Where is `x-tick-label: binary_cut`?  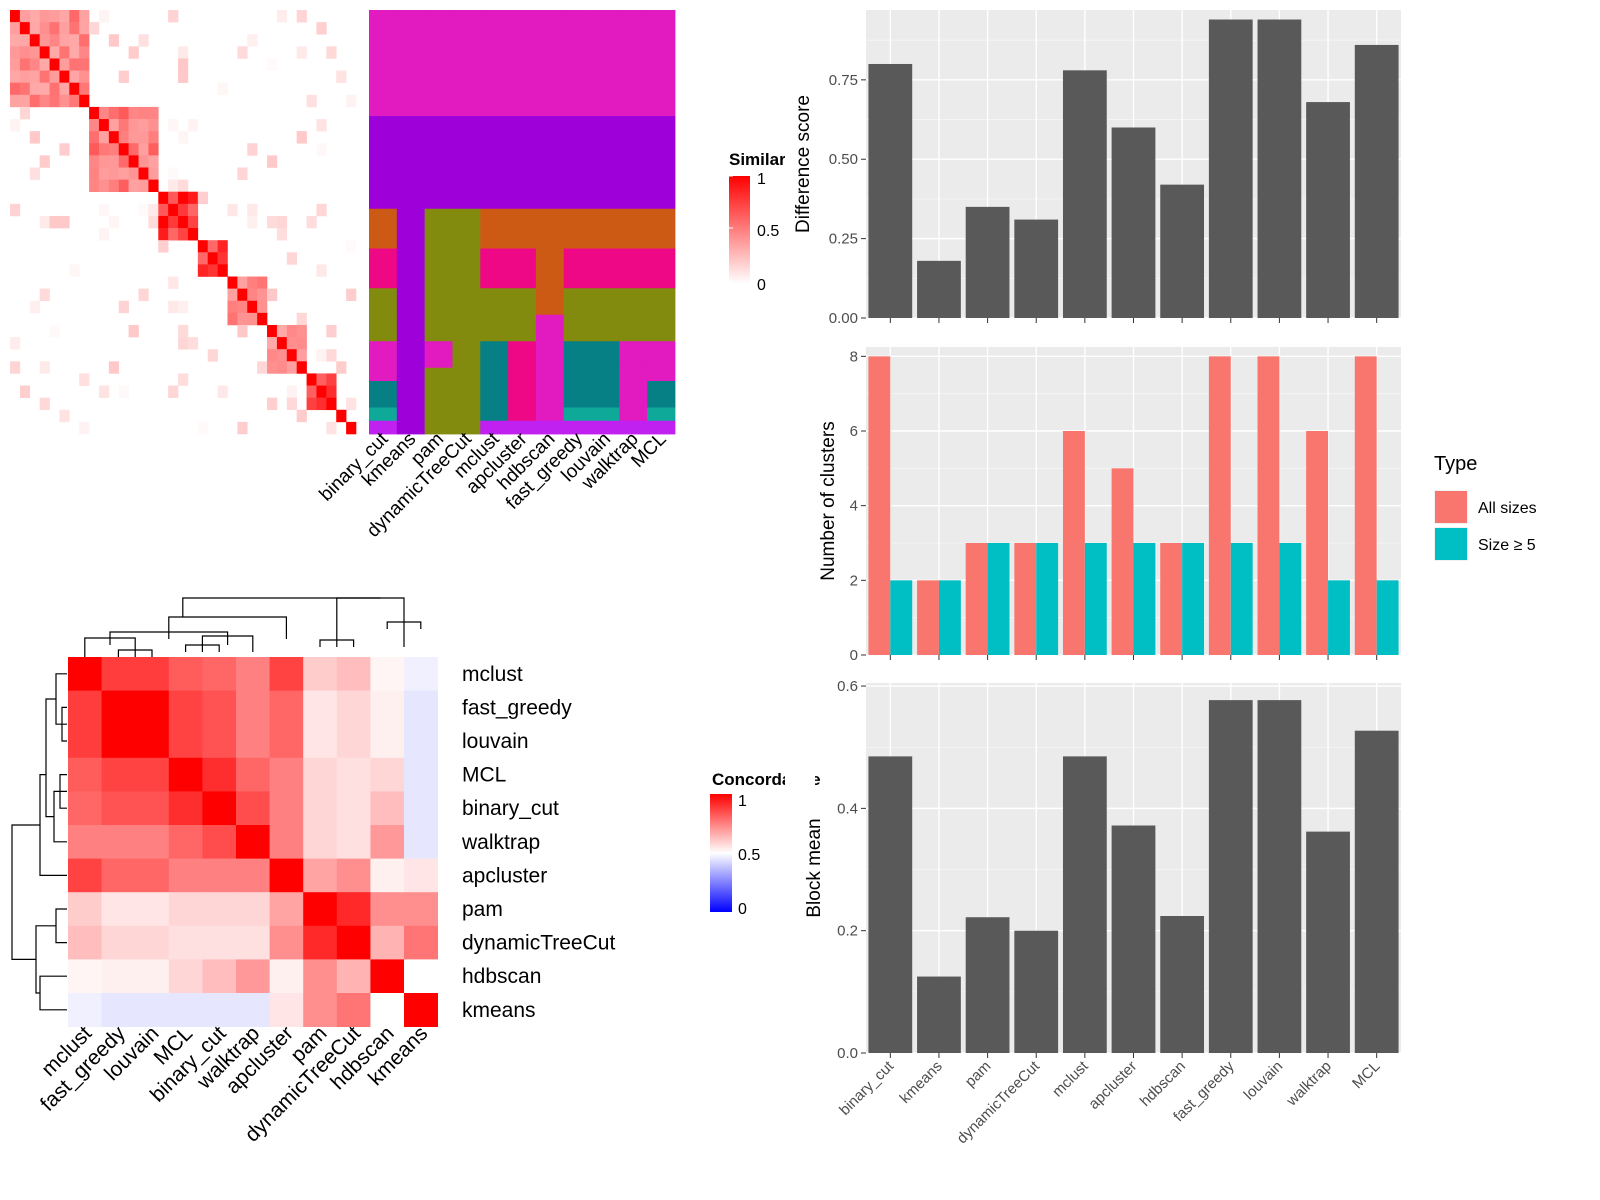 x-tick-label: binary_cut is located at coordinates (867, 1088).